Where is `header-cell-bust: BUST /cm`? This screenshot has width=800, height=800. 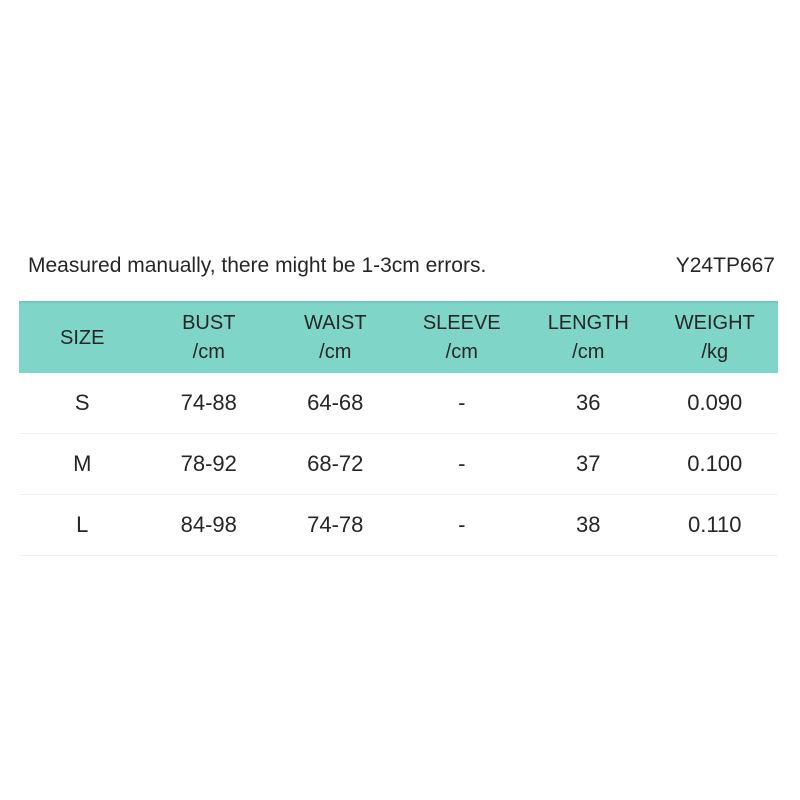
header-cell-bust: BUST /cm is located at coordinates (209, 338).